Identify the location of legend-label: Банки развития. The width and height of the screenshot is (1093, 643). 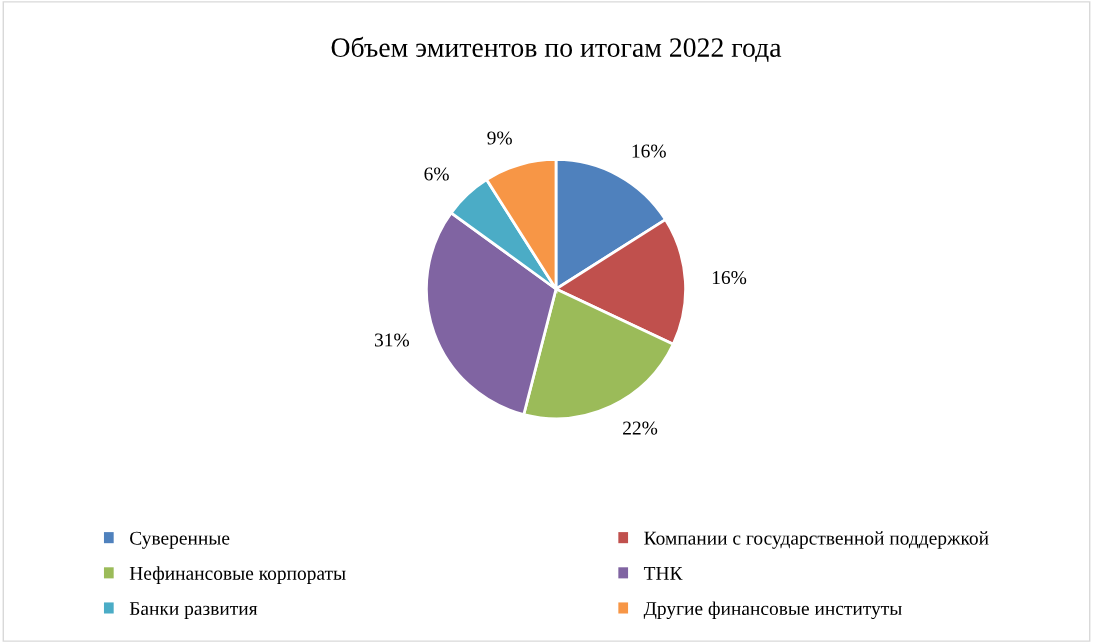
(193, 611).